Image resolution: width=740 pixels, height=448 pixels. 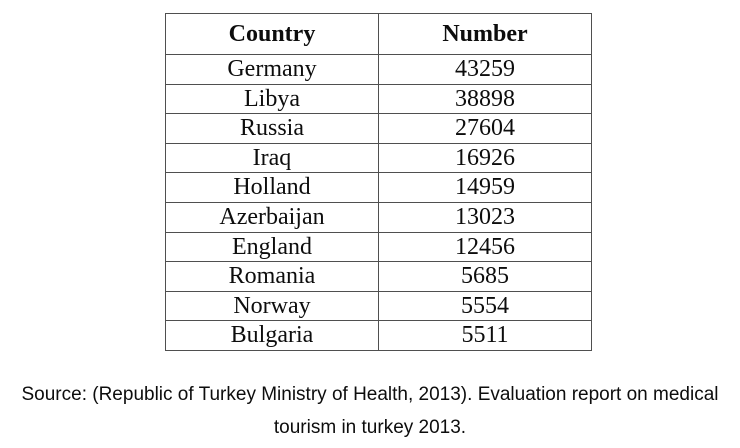 I want to click on number-cell: 14959, so click(x=485, y=187).